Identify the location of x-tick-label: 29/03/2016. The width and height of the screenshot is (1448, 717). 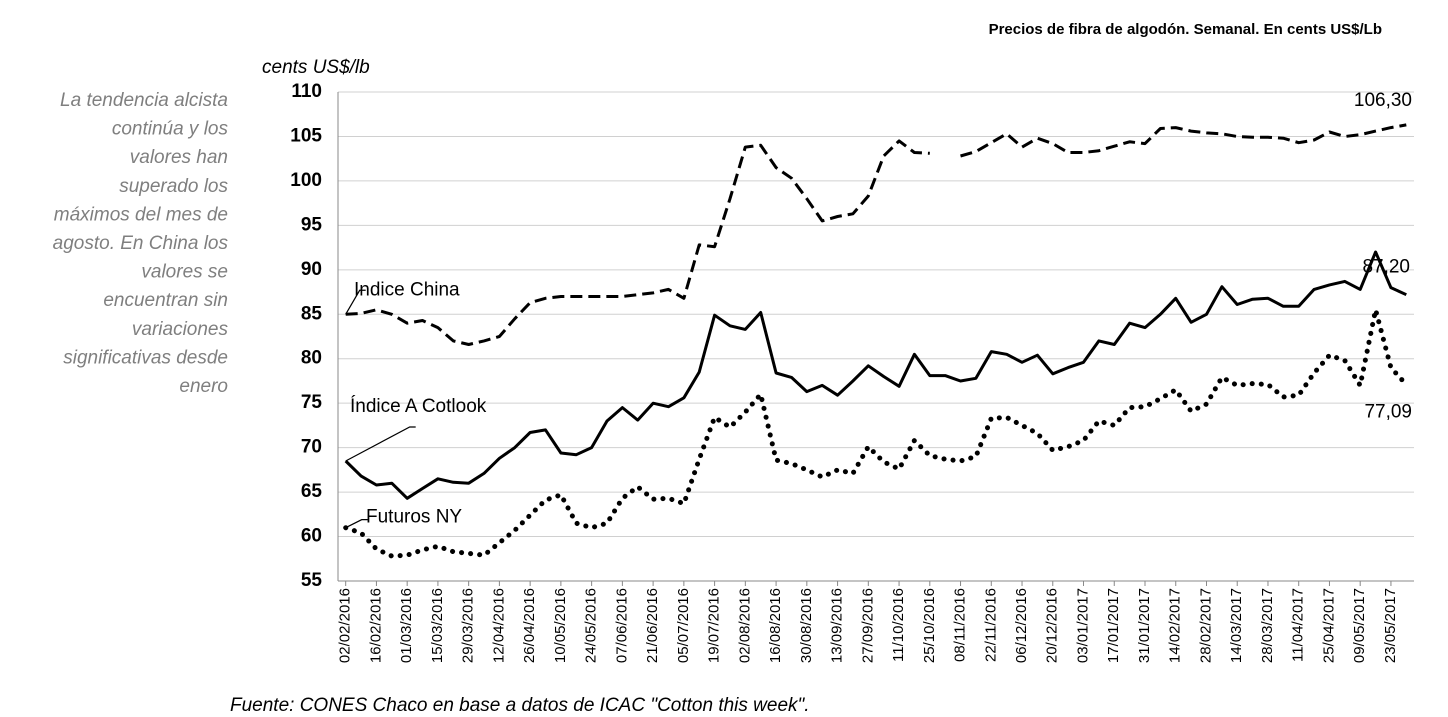
(468, 625).